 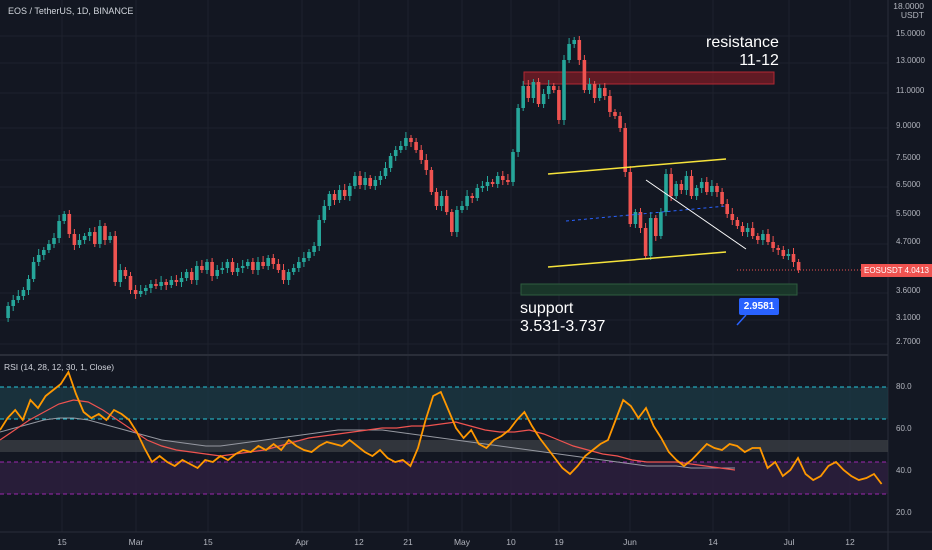 I want to click on price-tick: 15.0000, so click(x=910, y=33).